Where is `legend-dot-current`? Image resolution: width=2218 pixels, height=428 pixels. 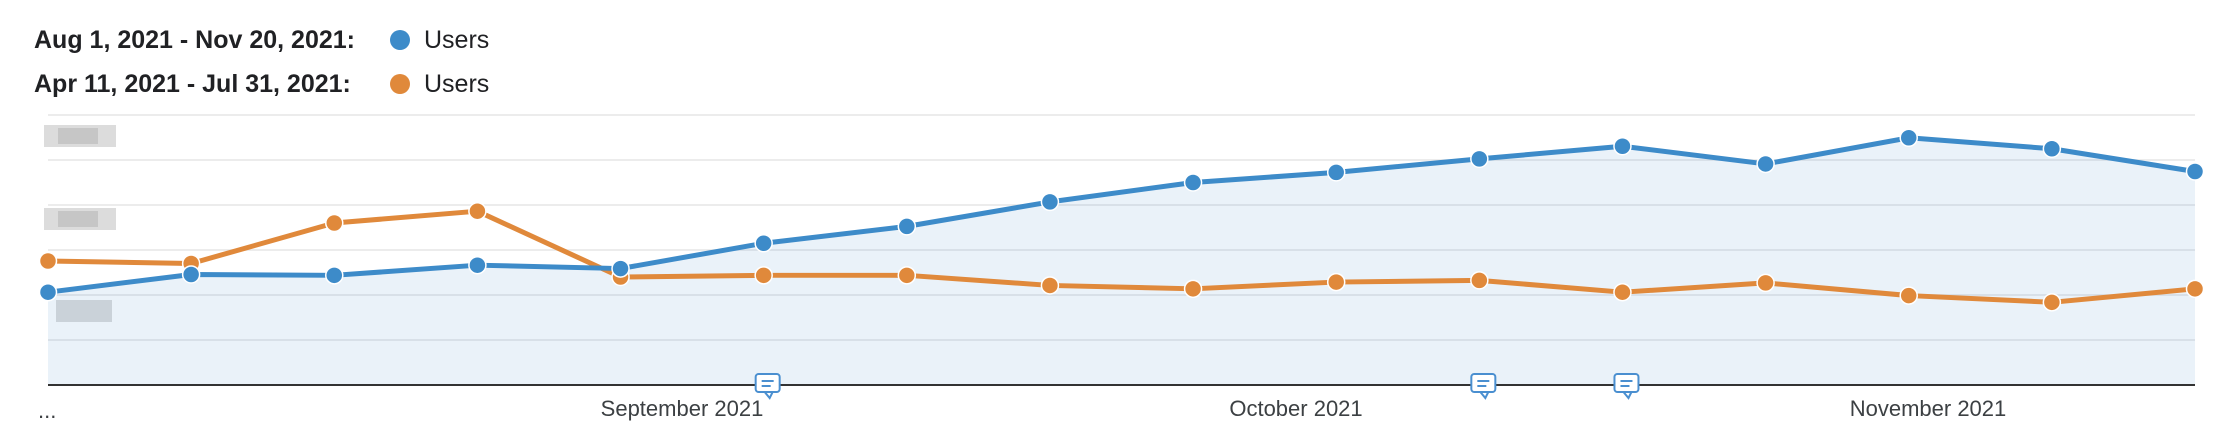 legend-dot-current is located at coordinates (400, 40).